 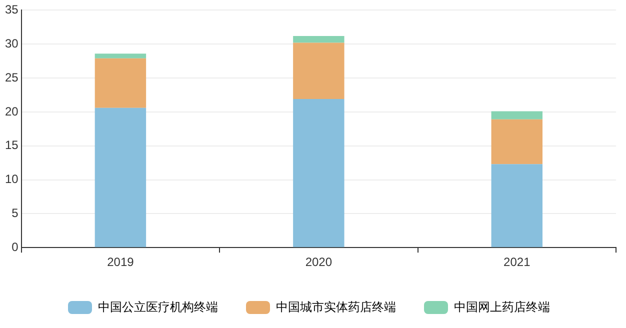 What do you see at coordinates (11, 179) in the screenshot?
I see `y-tick-label: 10` at bounding box center [11, 179].